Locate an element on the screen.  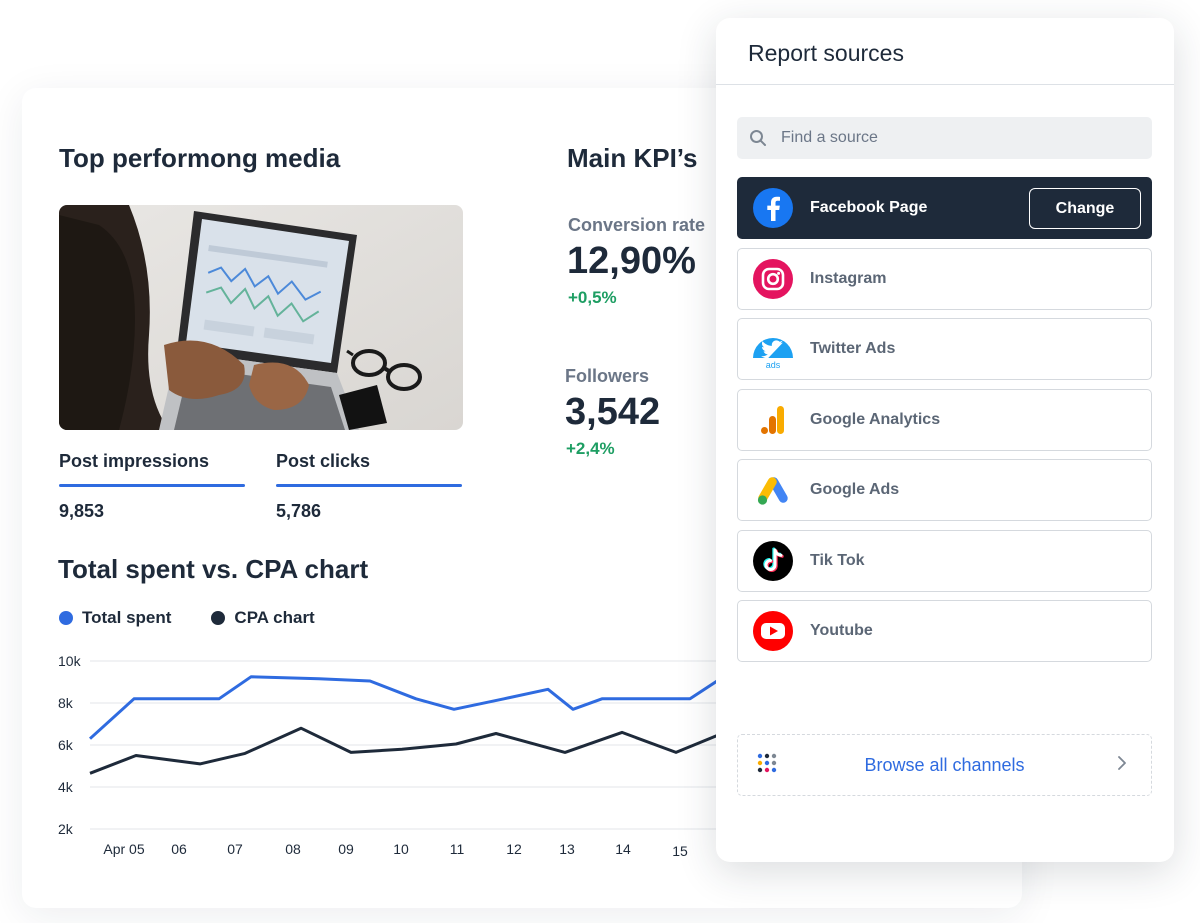
panel-divider is located at coordinates (945, 84).